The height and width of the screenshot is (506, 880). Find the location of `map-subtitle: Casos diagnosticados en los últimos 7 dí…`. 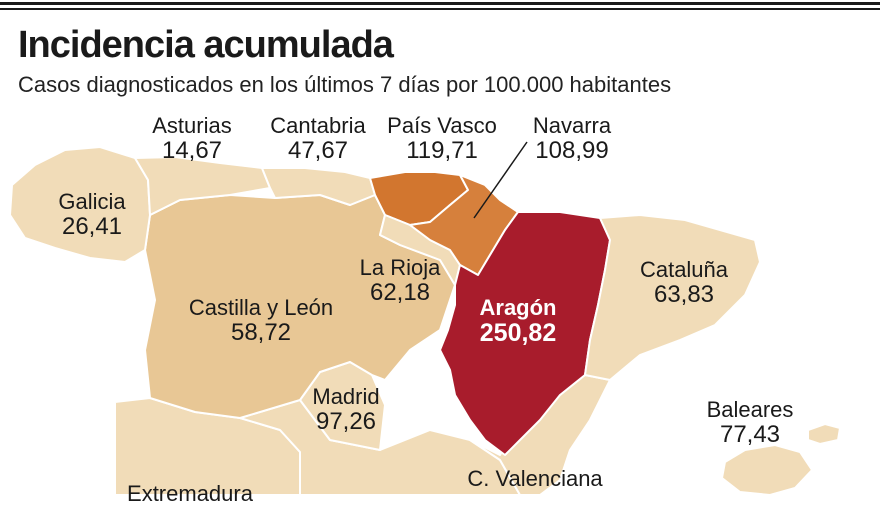

map-subtitle: Casos diagnosticados en los últimos 7 dí… is located at coordinates (345, 84).